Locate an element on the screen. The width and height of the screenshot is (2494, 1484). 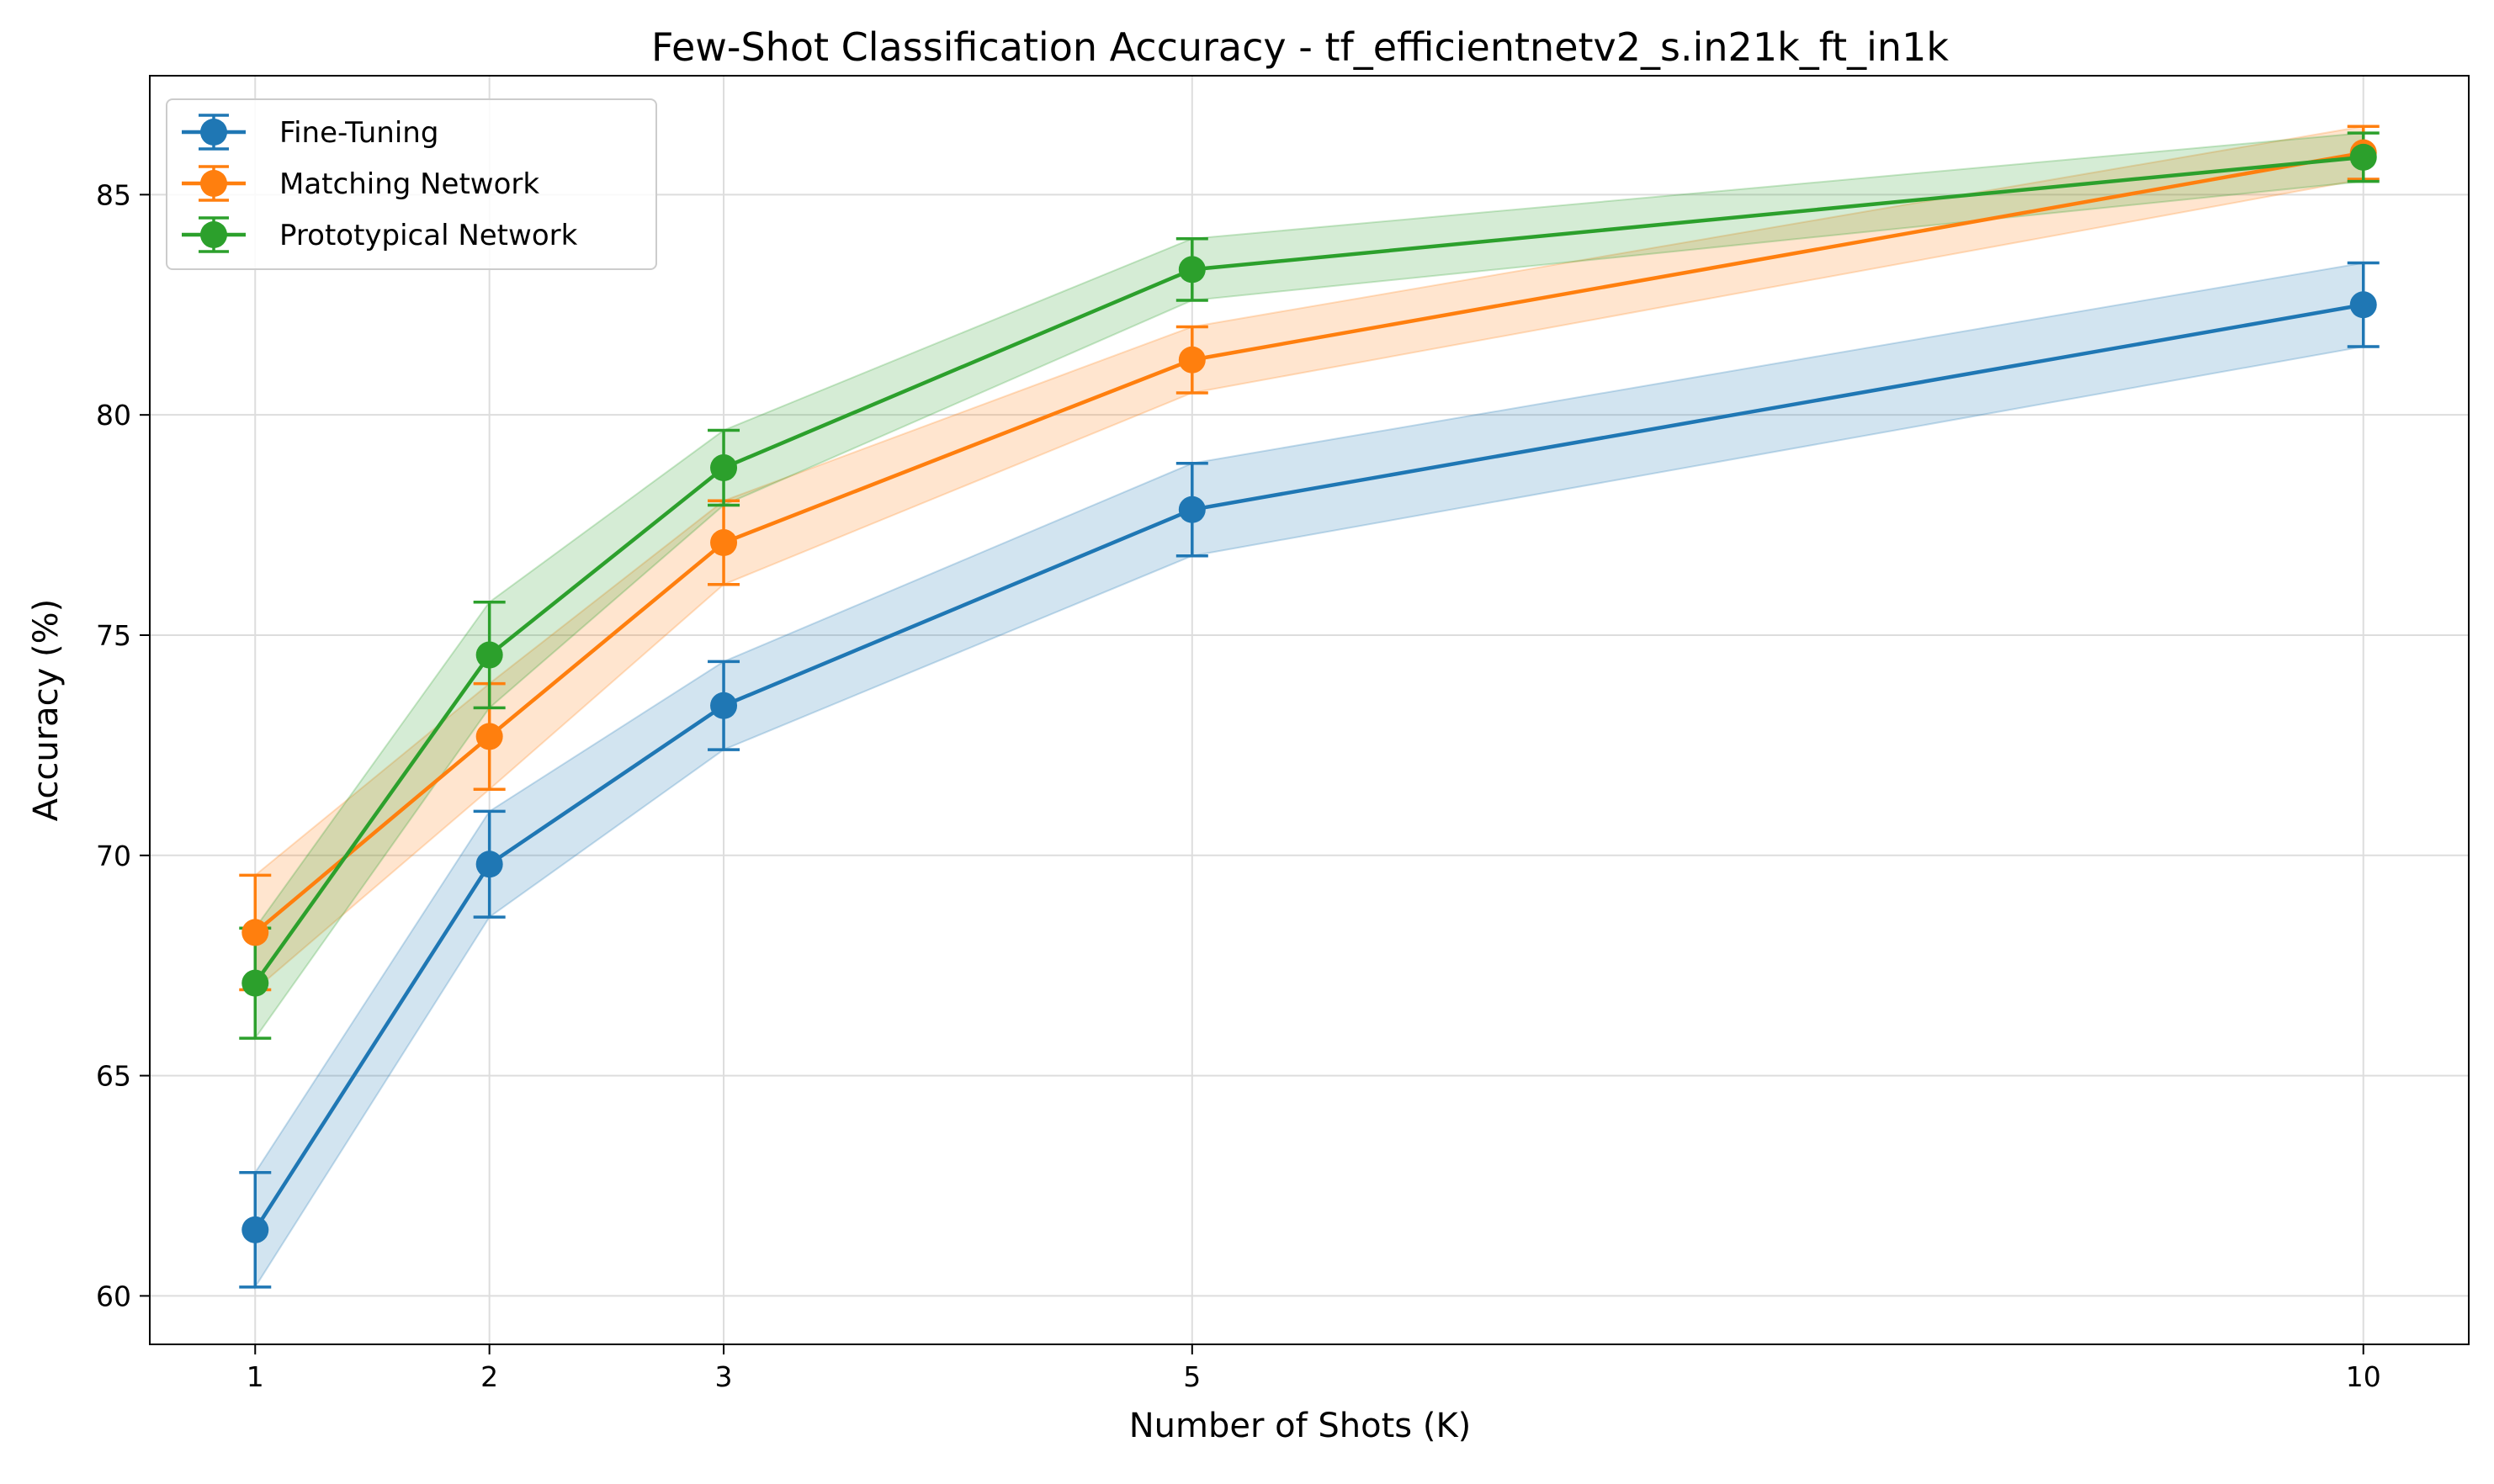
legend-label-fine-tuning: Fine-Tuning is located at coordinates (358, 133).